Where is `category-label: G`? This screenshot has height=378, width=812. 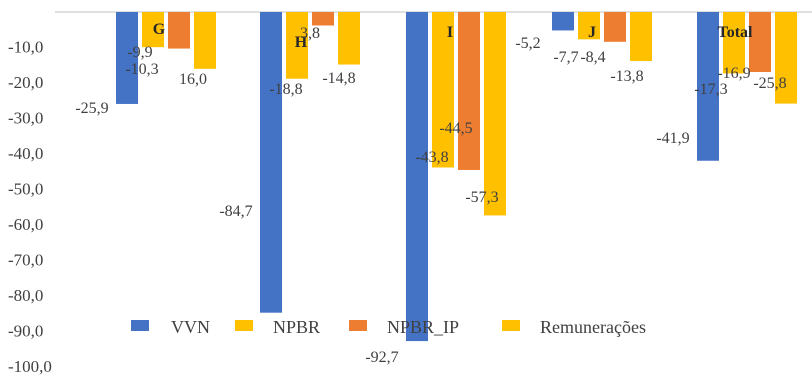 category-label: G is located at coordinates (159, 29).